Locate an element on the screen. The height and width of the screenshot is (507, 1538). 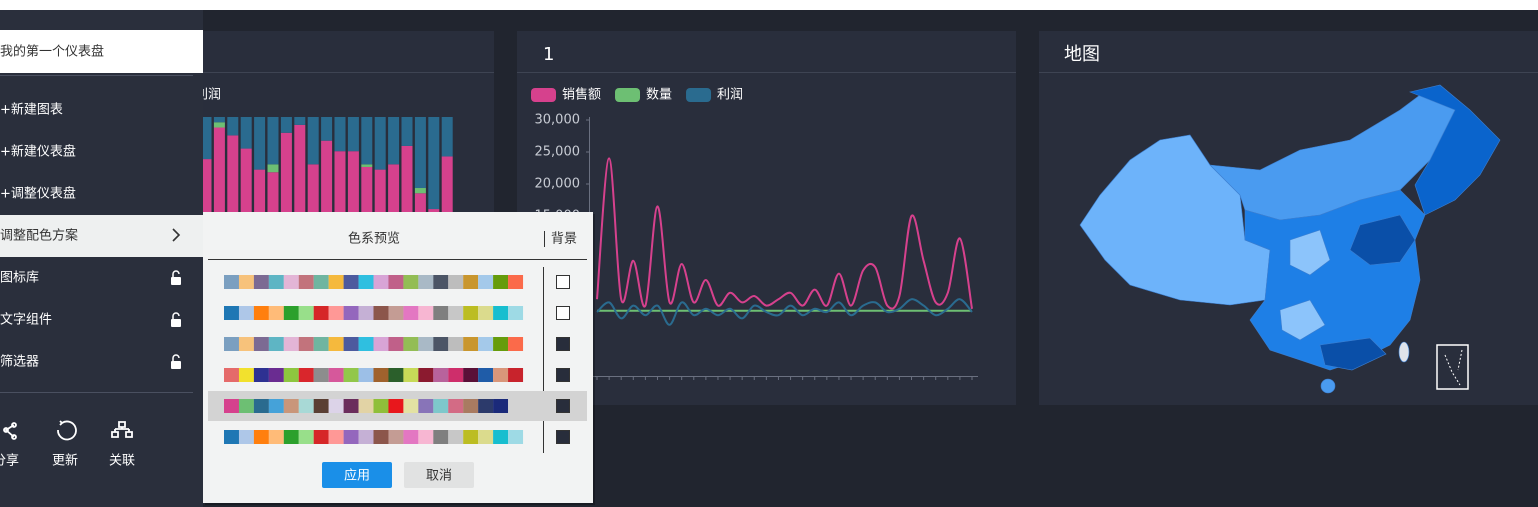
button-label: 取消 is located at coordinates (439, 476).